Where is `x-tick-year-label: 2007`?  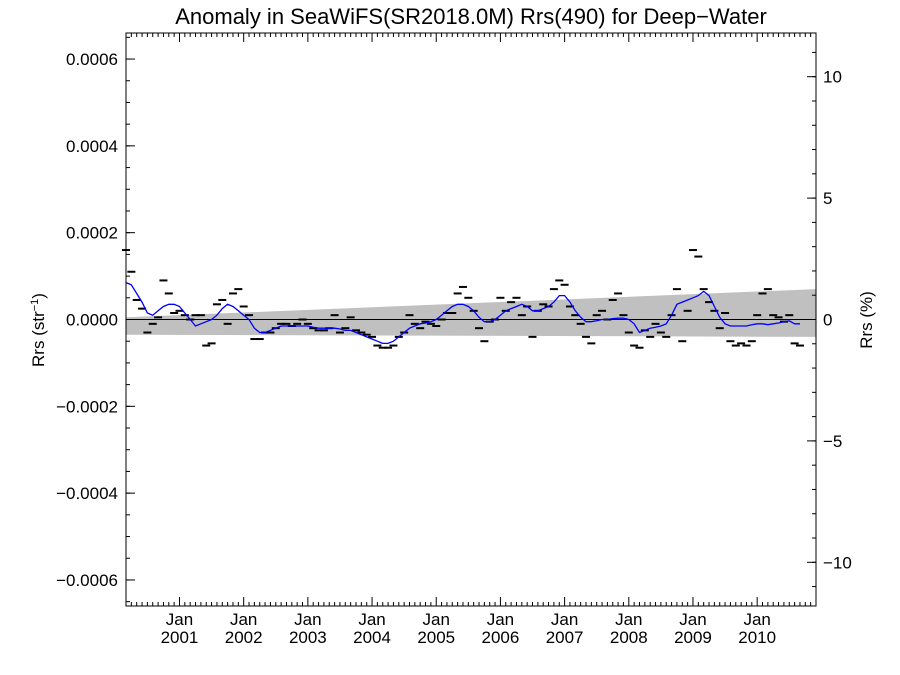 x-tick-year-label: 2007 is located at coordinates (565, 637).